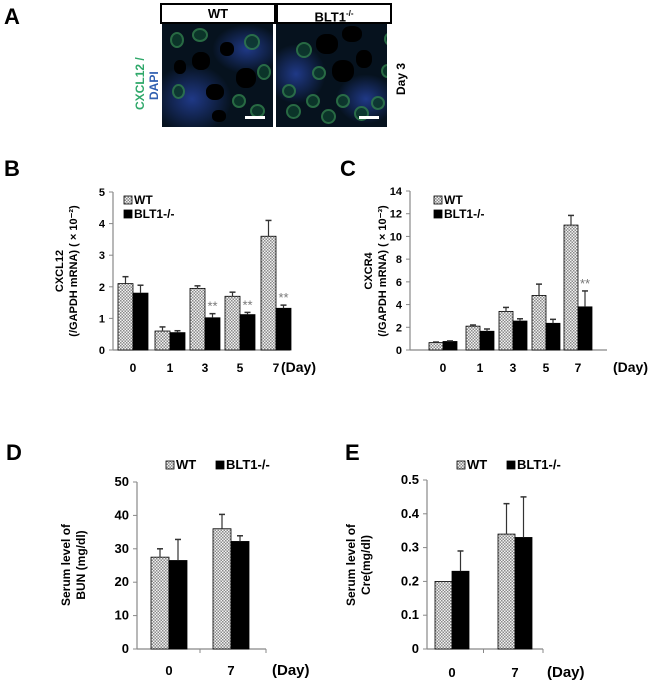  I want to click on micrograph-wt, so click(217, 75).